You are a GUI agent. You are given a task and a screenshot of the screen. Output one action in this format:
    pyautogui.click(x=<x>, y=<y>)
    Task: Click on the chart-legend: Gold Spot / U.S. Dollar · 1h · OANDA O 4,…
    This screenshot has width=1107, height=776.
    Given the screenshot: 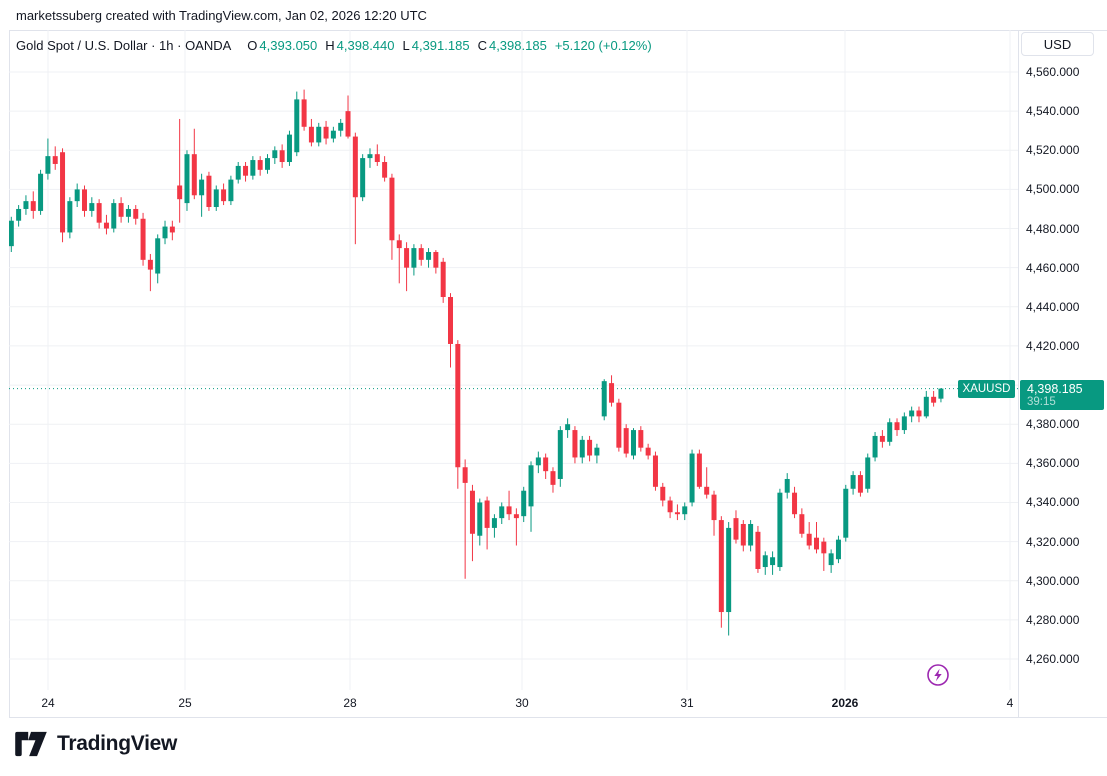 What is the action you would take?
    pyautogui.click(x=334, y=45)
    